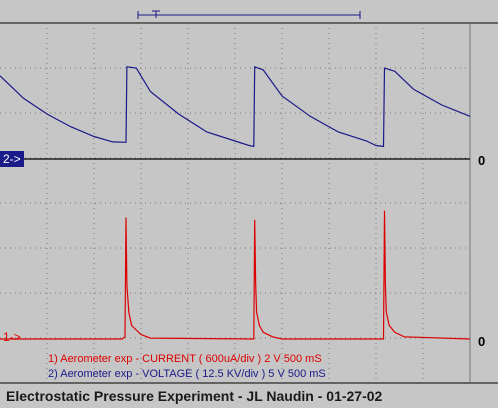 This screenshot has height=408, width=498. Describe the element at coordinates (249, 14) in the screenshot. I see `timebase-bracket` at that location.